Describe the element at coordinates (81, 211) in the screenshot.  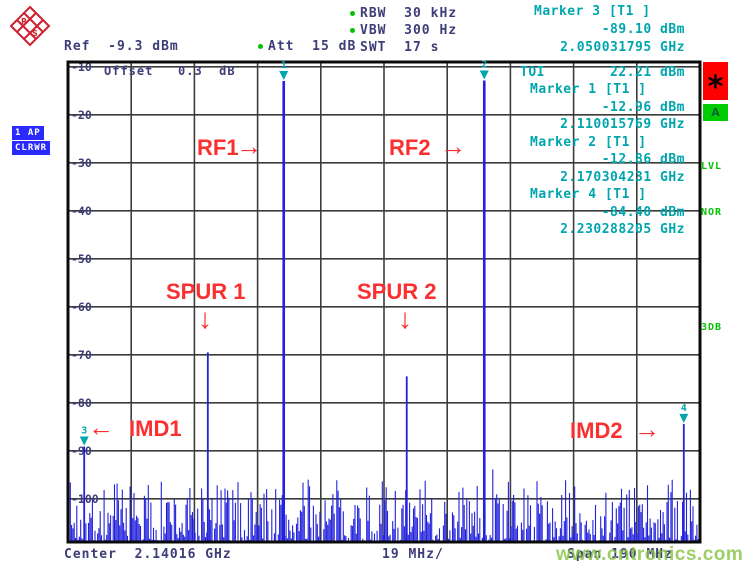
I see `y-axis-tick-label: -40` at that location.